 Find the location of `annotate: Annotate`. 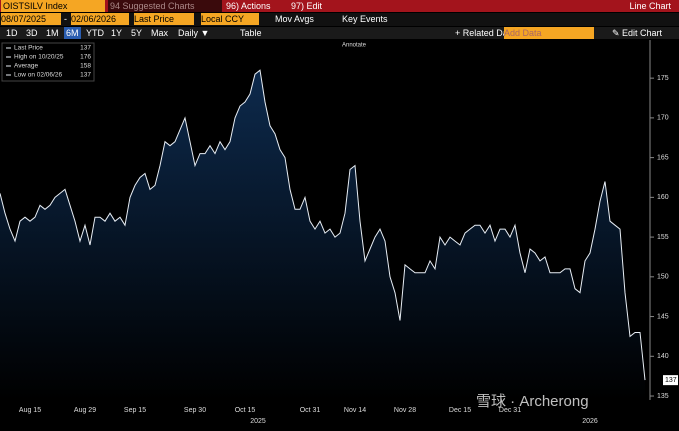

annotate: Annotate is located at coordinates (354, 46).